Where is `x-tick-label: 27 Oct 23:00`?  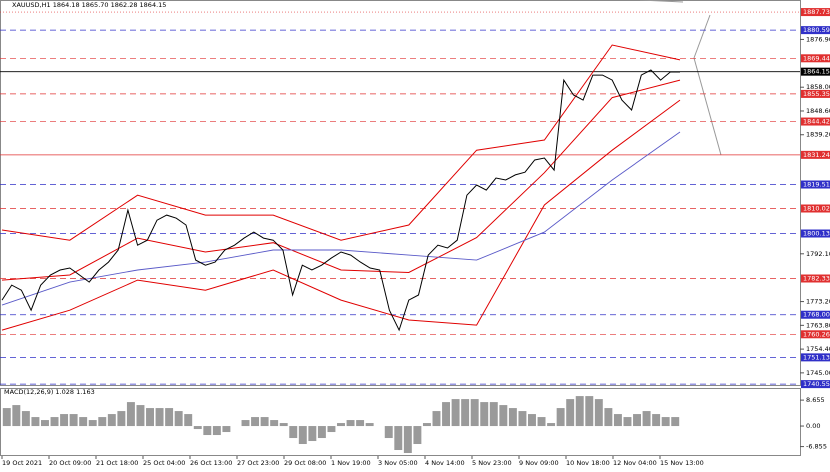
x-tick-label: 27 Oct 23:00 is located at coordinates (258, 463).